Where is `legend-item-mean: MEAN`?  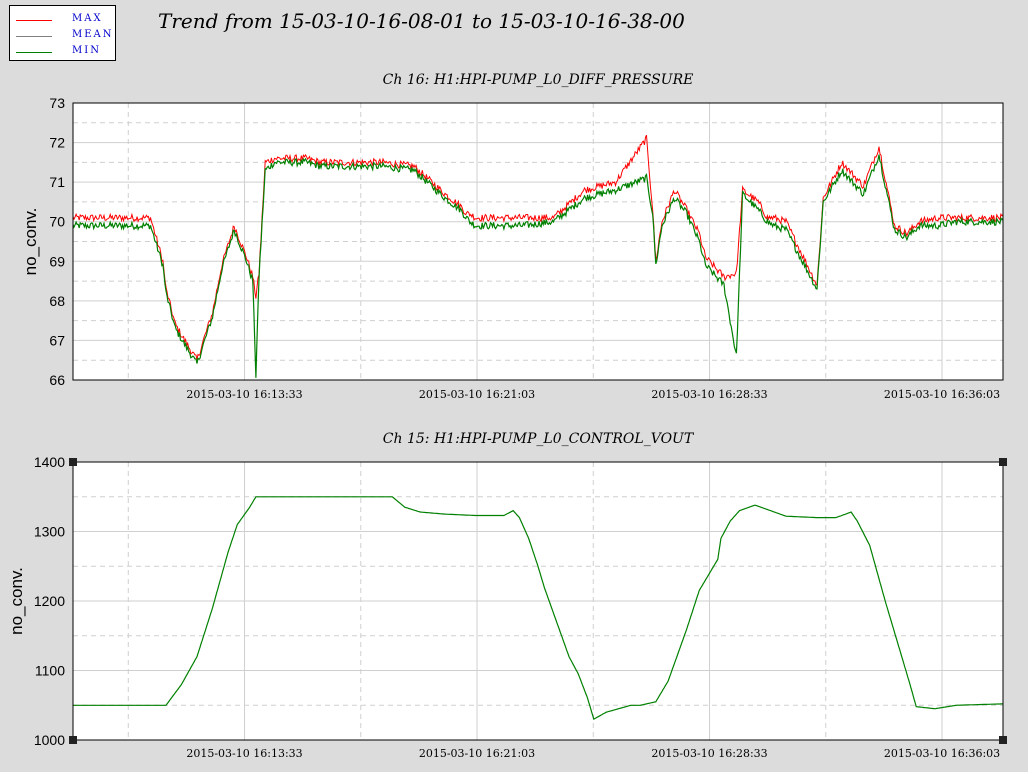
legend-item-mean: MEAN is located at coordinates (66, 36).